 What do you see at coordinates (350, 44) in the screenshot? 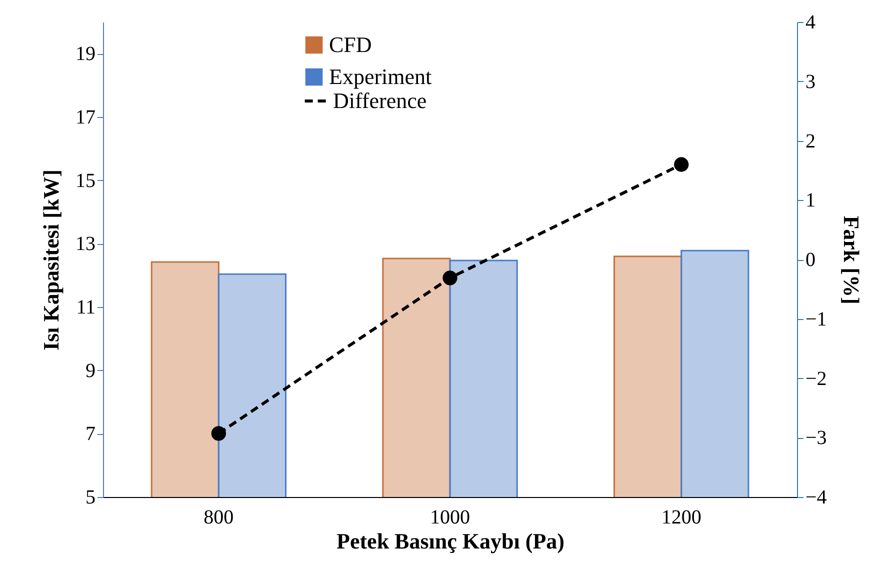
I see `legend-label: CFD` at bounding box center [350, 44].